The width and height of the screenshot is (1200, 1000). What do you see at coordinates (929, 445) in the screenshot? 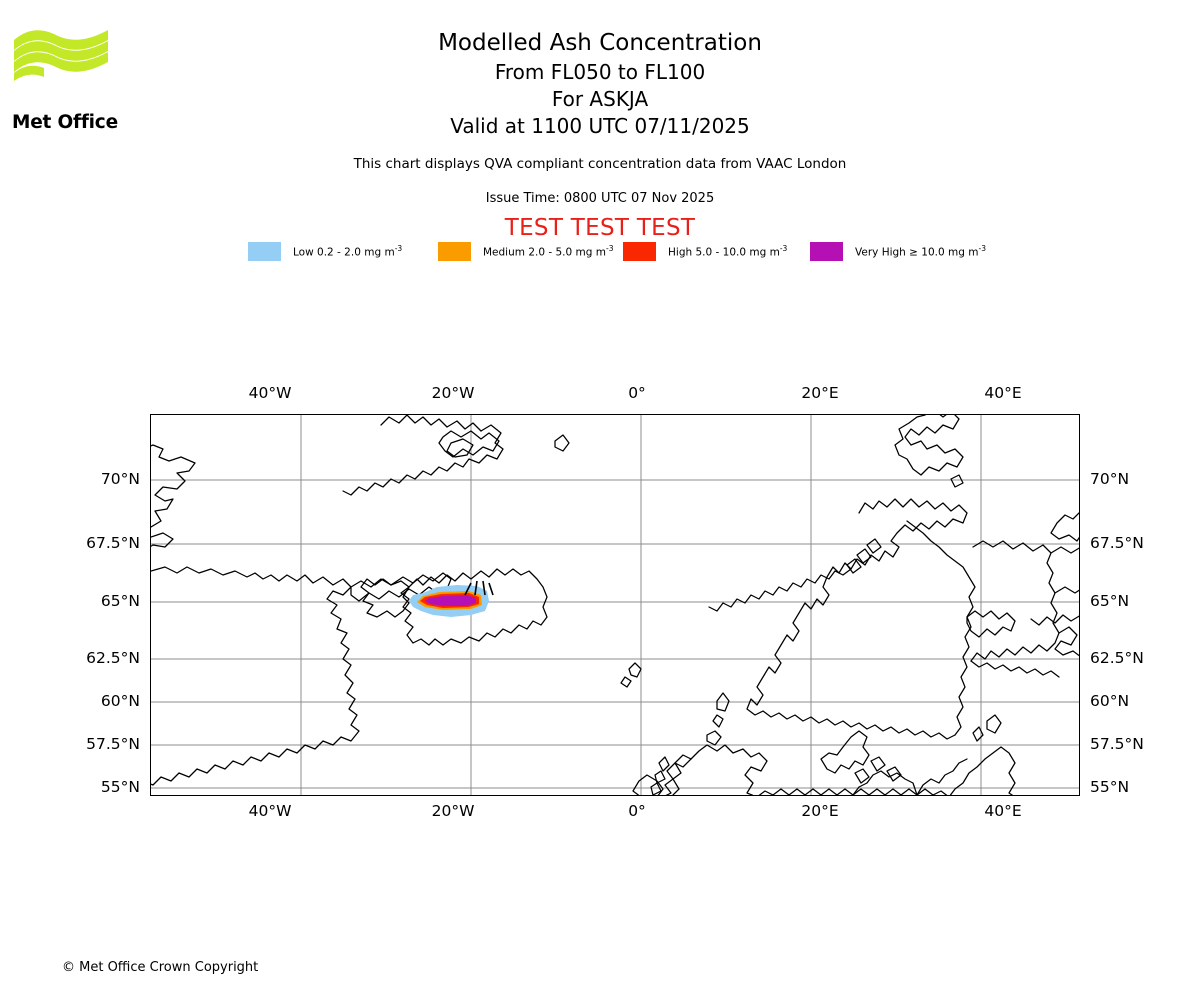
I see `coastline-svalbard` at bounding box center [929, 445].